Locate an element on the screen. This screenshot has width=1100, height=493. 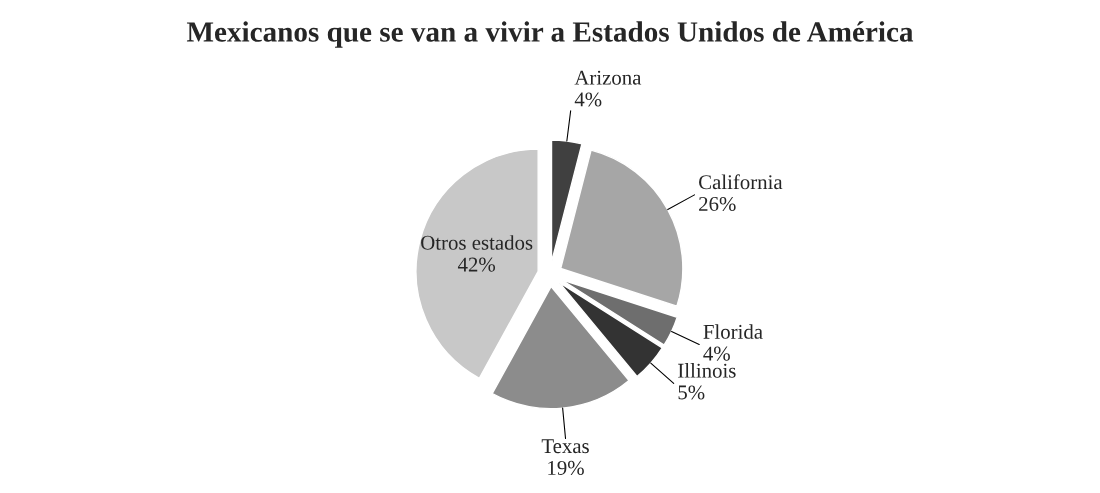
data-label: 26% is located at coordinates (717, 204).